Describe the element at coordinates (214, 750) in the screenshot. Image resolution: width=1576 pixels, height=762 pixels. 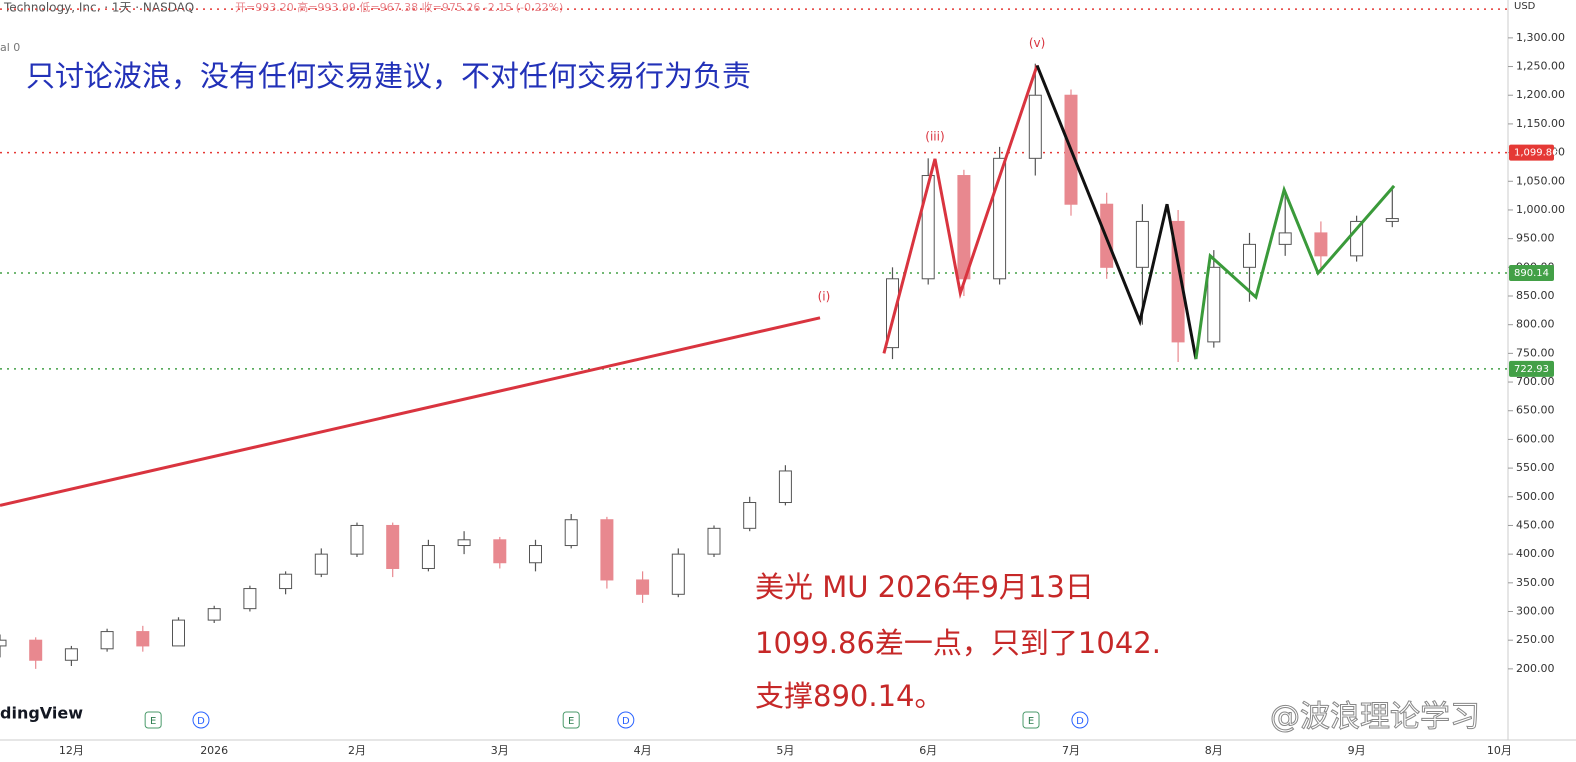
I see `x-tick-label: 2026` at that location.